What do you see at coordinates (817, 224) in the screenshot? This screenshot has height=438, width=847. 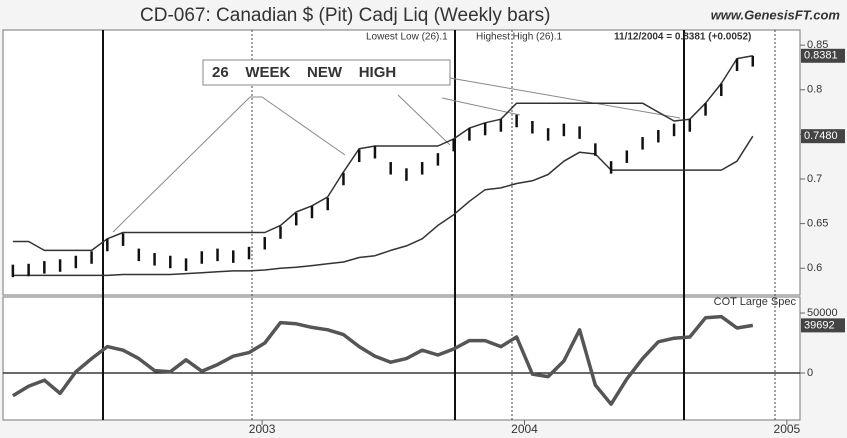 I see `y-tick-label: 0.65` at bounding box center [817, 224].